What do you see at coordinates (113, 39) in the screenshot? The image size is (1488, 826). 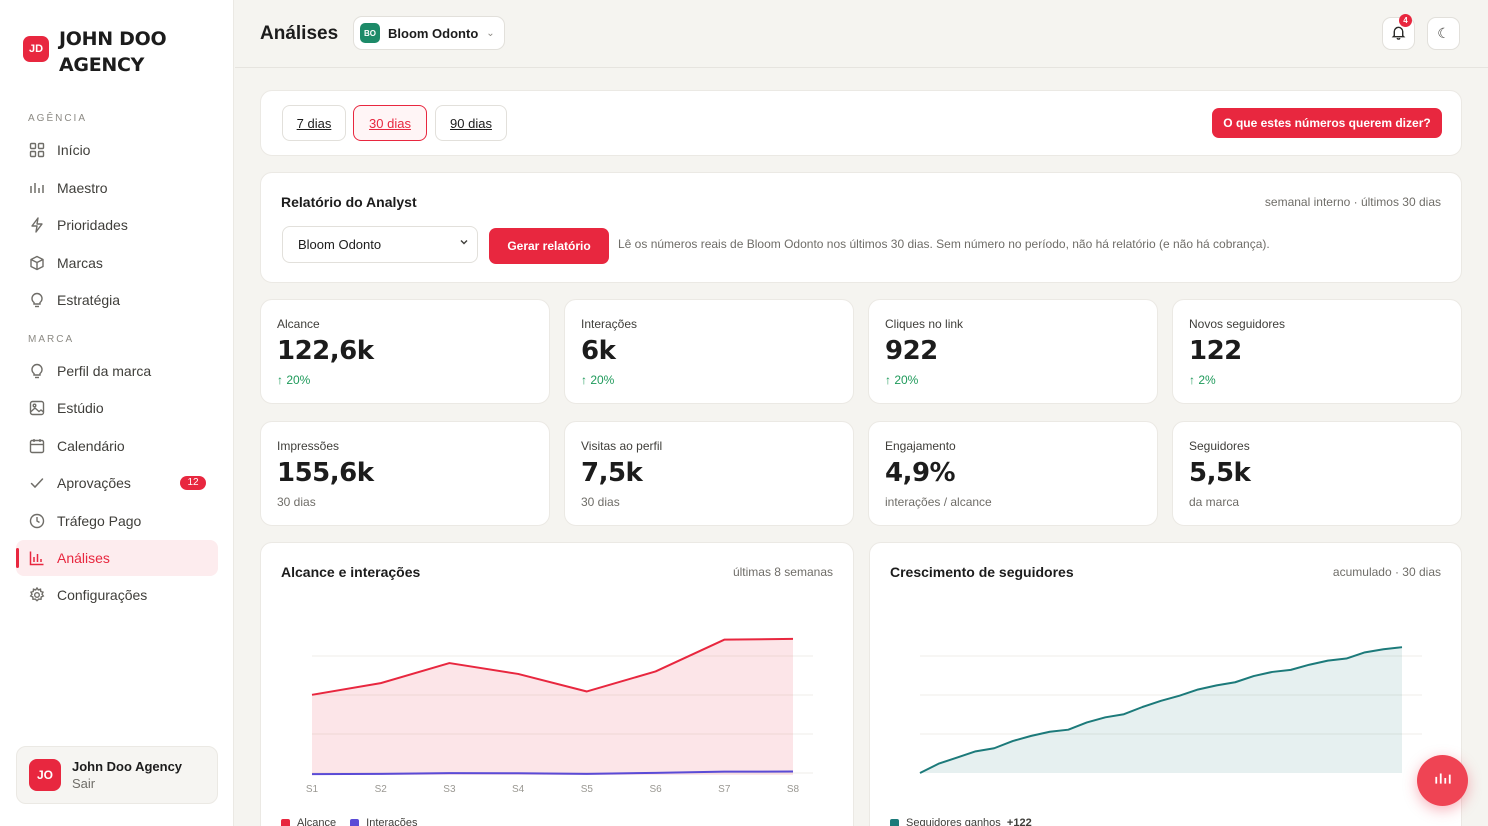 I see `brand-name-line1: JOHN DOO` at bounding box center [113, 39].